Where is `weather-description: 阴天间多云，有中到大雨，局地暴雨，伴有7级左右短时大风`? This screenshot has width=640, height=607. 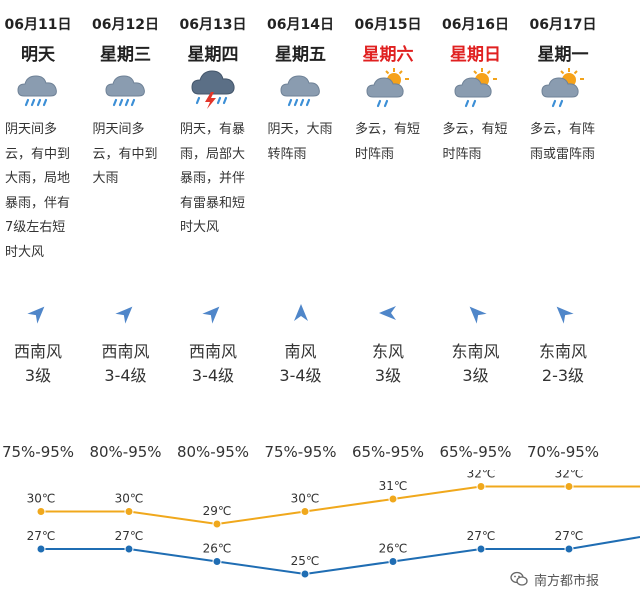
weather-description: 阴天间多云，有中到大雨，局地暴雨，伴有7级左右短时大风 is located at coordinates (38, 191).